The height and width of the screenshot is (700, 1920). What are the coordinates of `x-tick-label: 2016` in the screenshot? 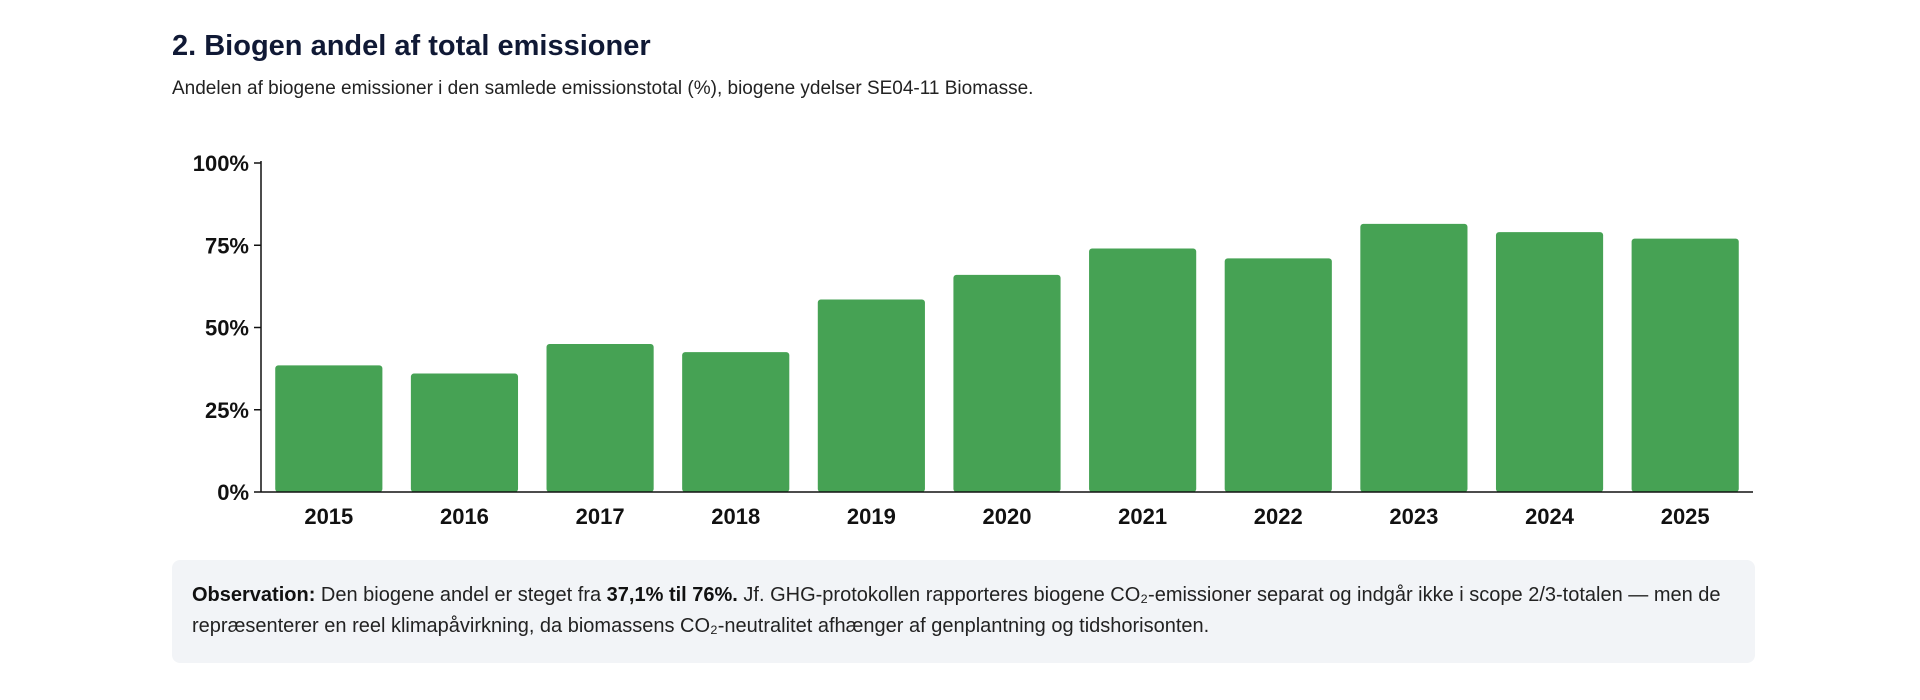 It's located at (464, 516).